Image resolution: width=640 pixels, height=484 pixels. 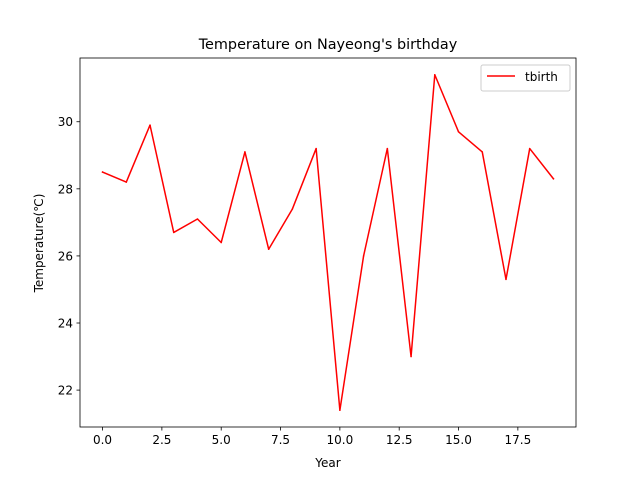 What do you see at coordinates (327, 463) in the screenshot?
I see `x-axis-label: Year` at bounding box center [327, 463].